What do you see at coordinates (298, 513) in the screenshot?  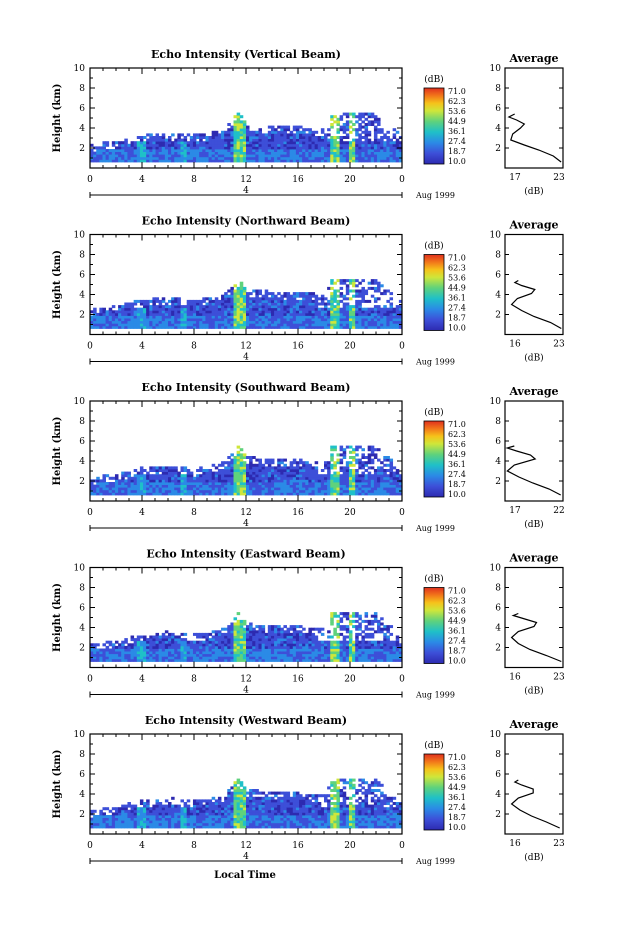 I see `x-tick-label: 16` at bounding box center [298, 513].